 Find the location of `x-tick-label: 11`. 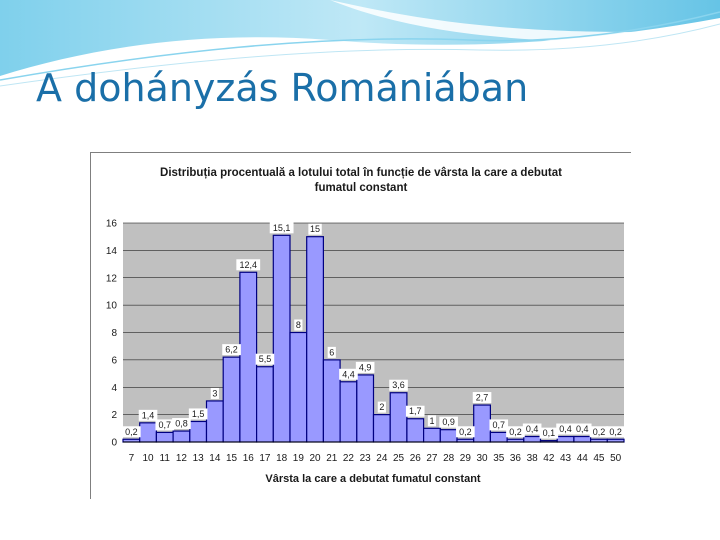

x-tick-label: 11 is located at coordinates (165, 458).